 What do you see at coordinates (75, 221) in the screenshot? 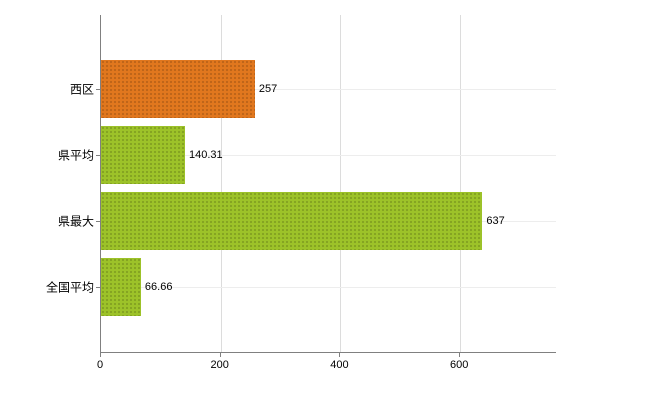
I see `category-label: 県最大` at bounding box center [75, 221].